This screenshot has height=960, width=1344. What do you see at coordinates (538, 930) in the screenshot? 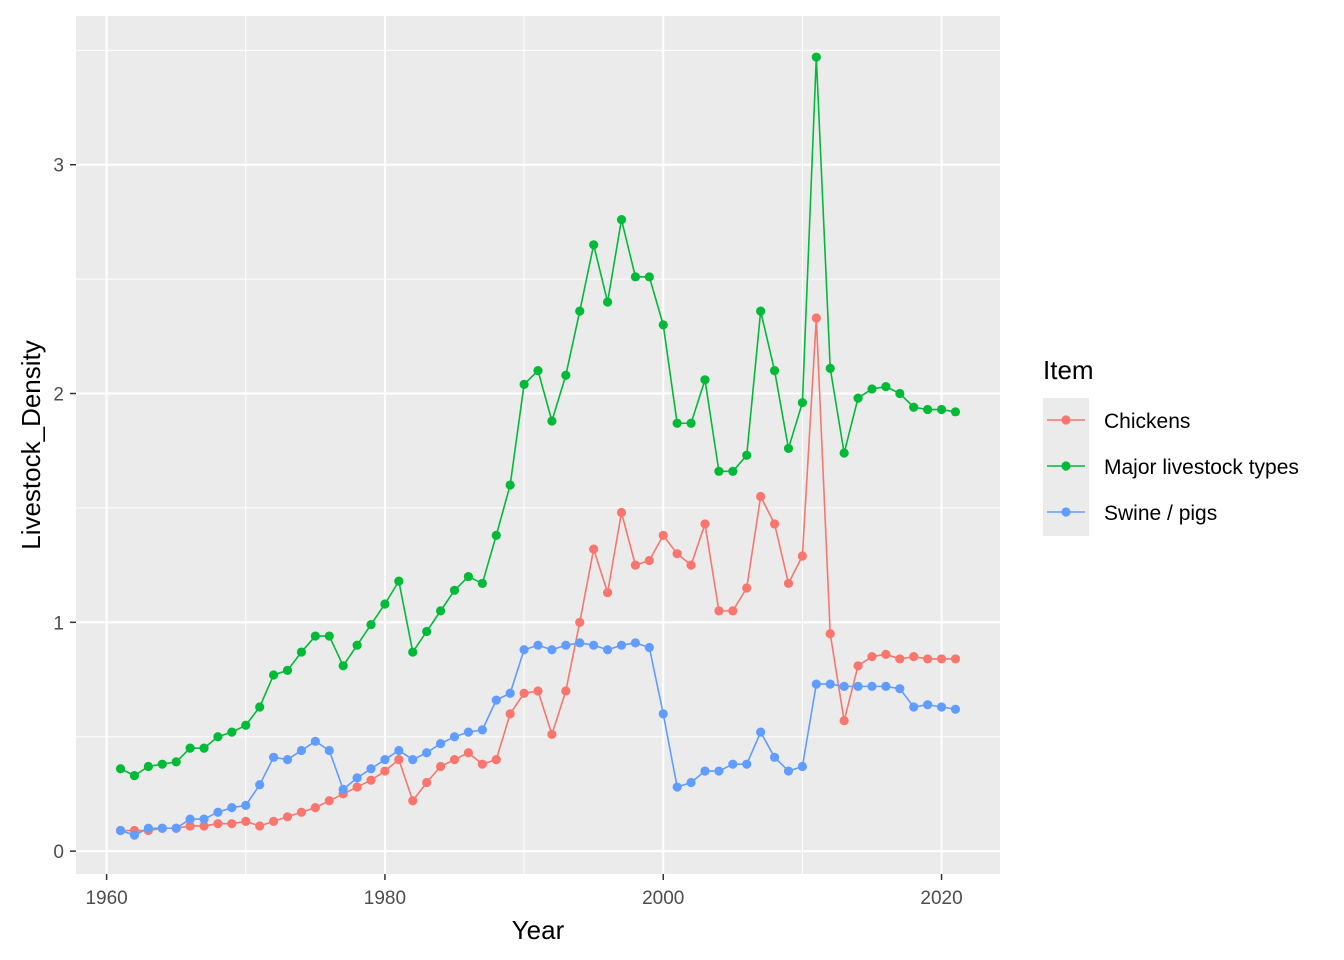
I see `x-axis-title: Year` at bounding box center [538, 930].